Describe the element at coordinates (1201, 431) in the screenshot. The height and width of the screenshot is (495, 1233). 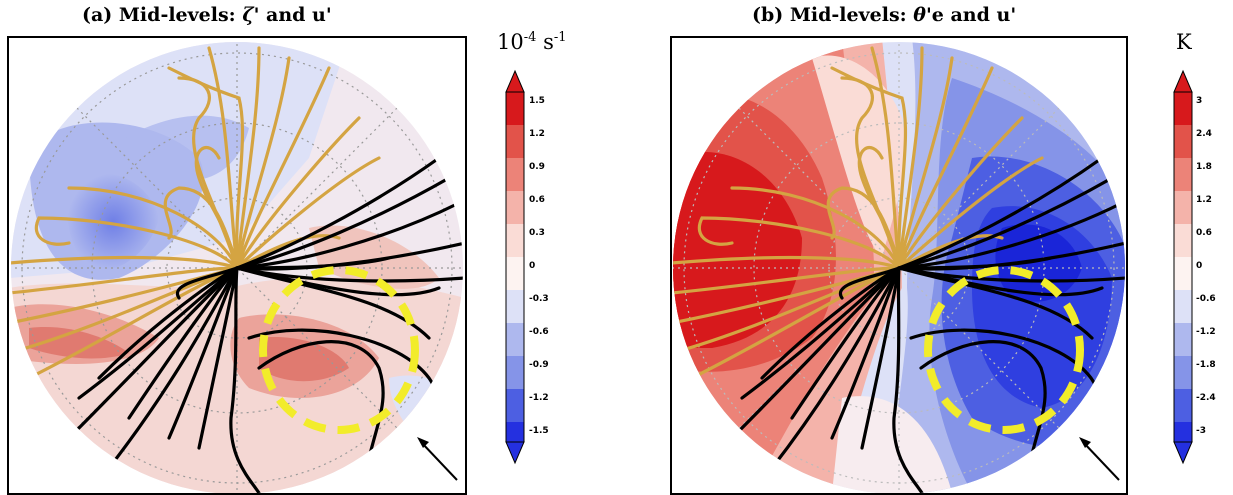
I see `tick-label: -3` at that location.